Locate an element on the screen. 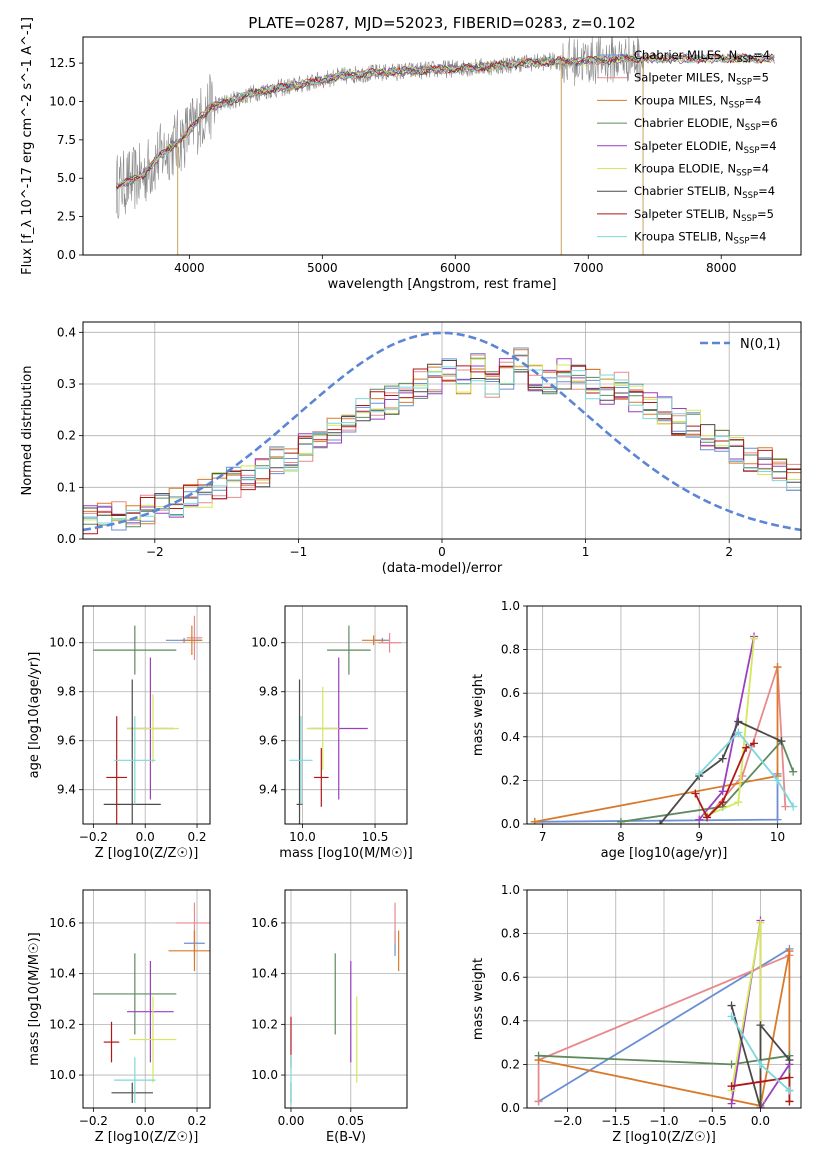 The image size is (819, 1170). legend-label: Kroupa MILES, NSSP=4 is located at coordinates (697, 101).